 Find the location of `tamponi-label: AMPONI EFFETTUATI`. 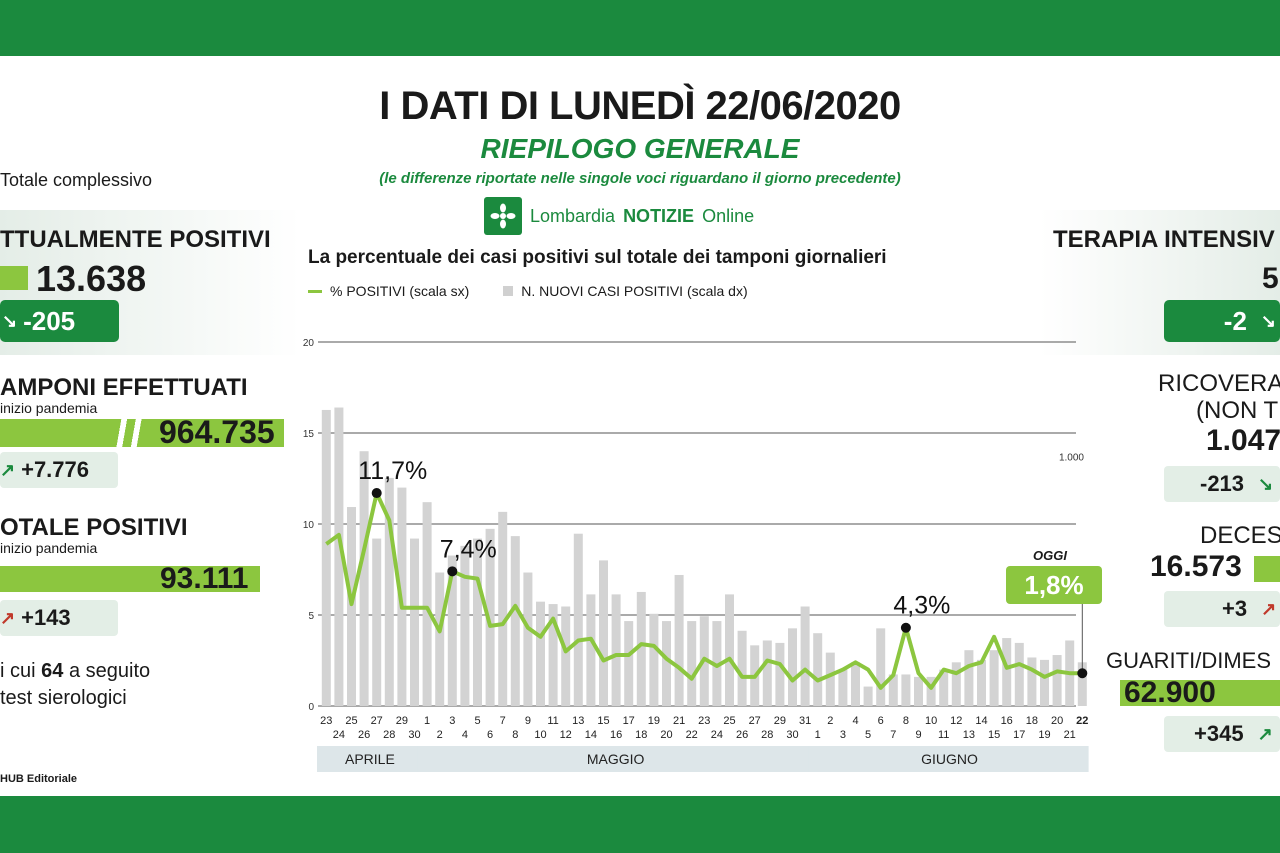

tamponi-label: AMPONI EFFETTUATI is located at coordinates (124, 387).